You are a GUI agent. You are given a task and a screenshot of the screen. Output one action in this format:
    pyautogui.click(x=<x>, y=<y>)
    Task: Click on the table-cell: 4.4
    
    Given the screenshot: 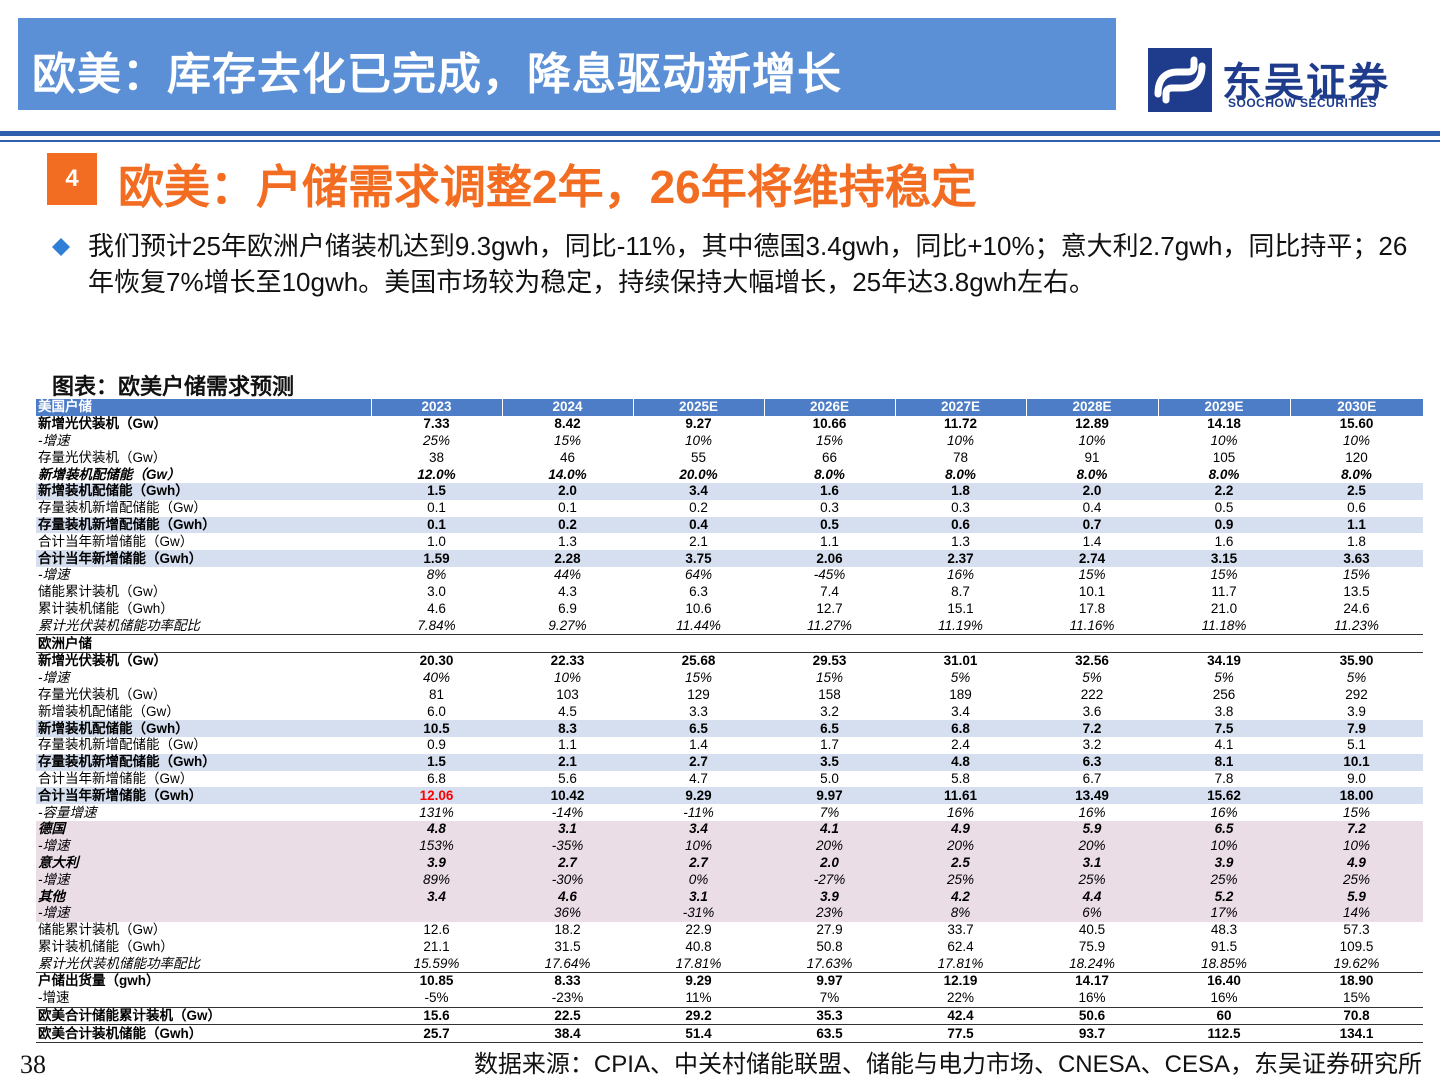 What is the action you would take?
    pyautogui.click(x=1092, y=896)
    